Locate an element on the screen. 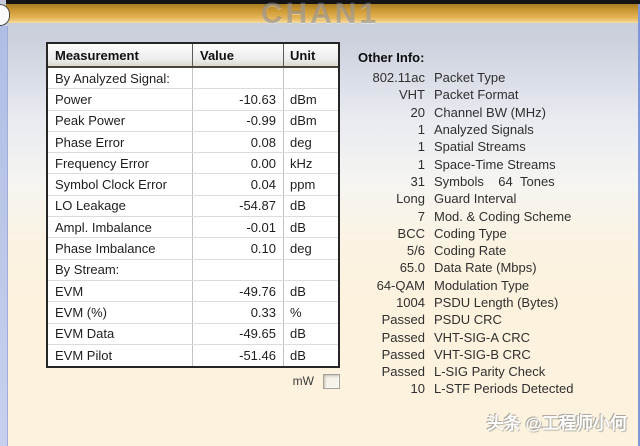 This screenshot has height=446, width=640. table-row: Symbol Clock Error 0.04 ppm is located at coordinates (193, 185).